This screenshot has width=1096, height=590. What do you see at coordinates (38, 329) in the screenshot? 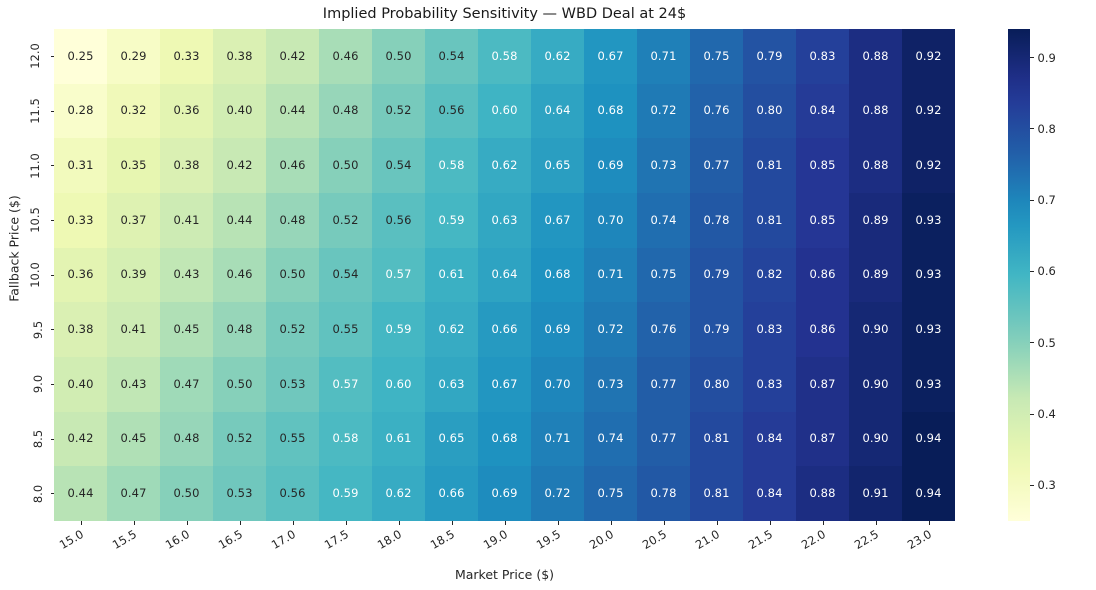
I see `y-axis-tick-label: 9.5` at bounding box center [38, 329].